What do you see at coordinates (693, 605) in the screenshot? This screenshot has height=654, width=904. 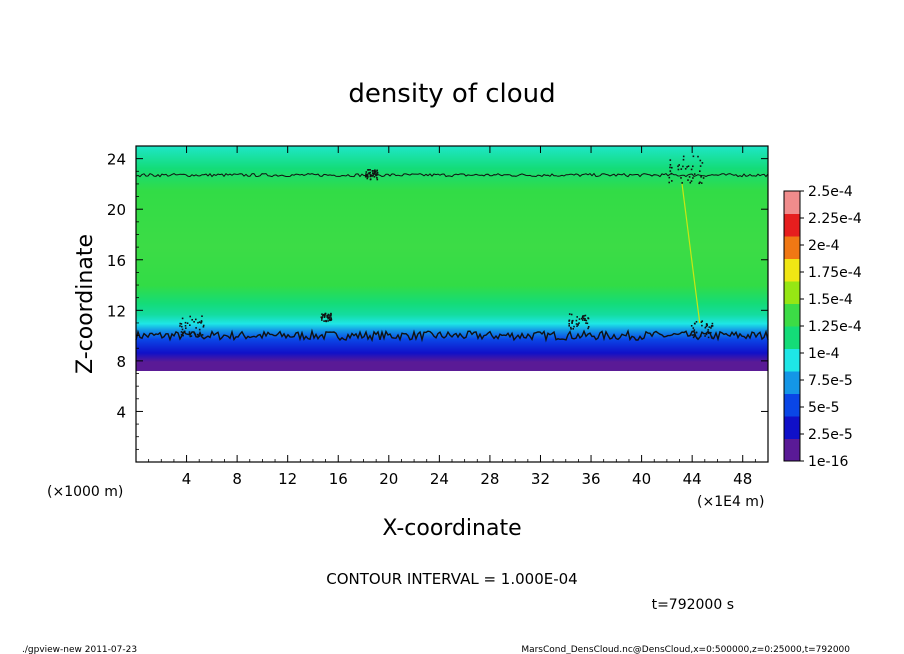 I see `time-label: t=792000 s` at bounding box center [693, 605].